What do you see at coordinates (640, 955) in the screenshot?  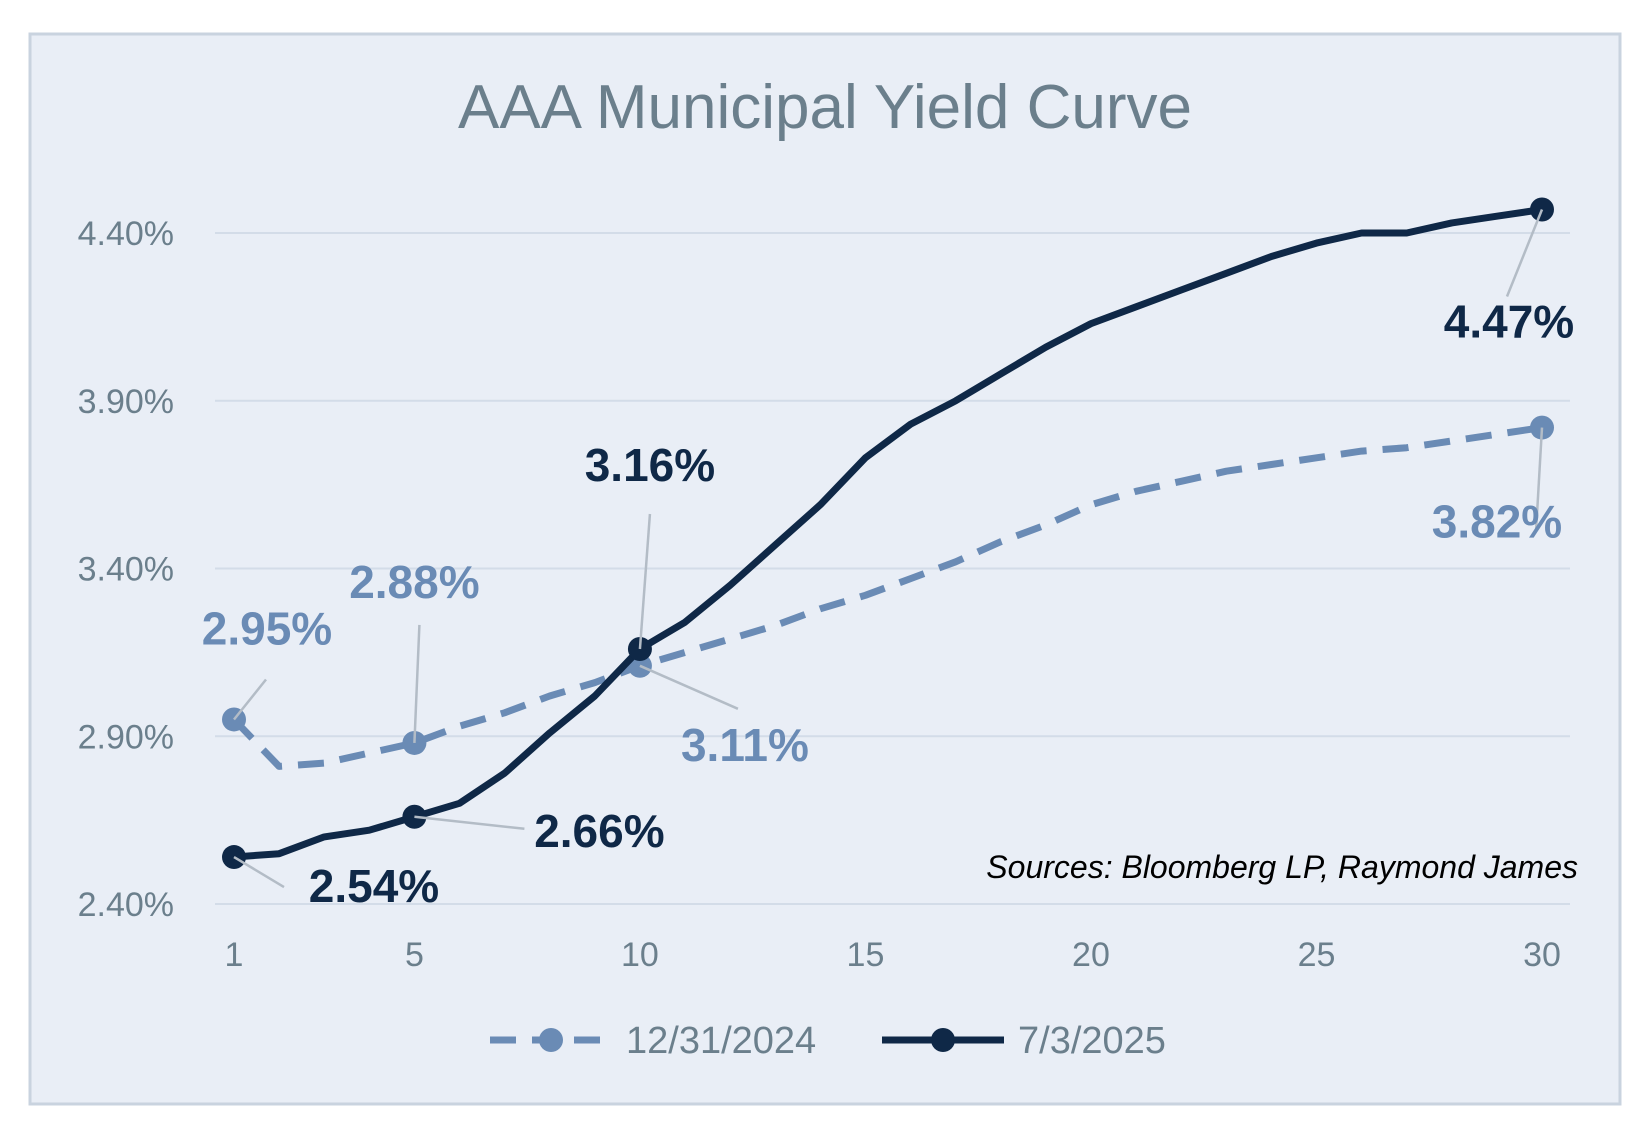 I see `x-tick-label: 10` at bounding box center [640, 955].